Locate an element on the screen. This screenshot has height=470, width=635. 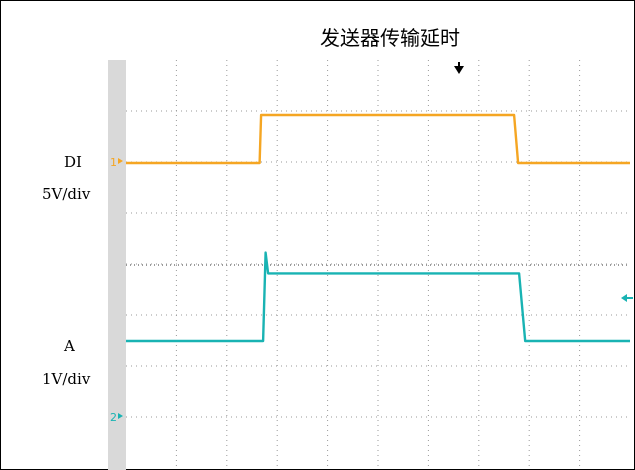
channel-a-name: A is located at coordinates (69, 346).